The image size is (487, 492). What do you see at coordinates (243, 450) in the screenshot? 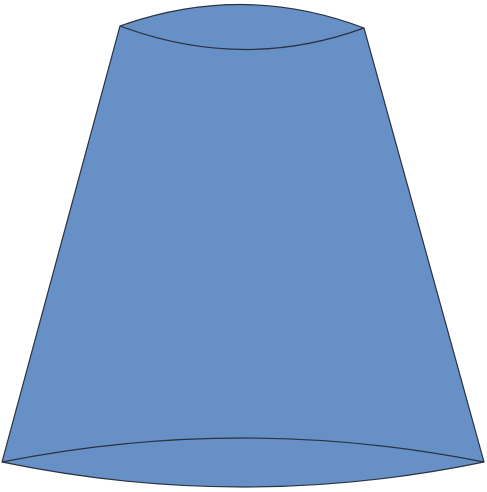
I see `frustum-bottom-rim` at bounding box center [243, 450].